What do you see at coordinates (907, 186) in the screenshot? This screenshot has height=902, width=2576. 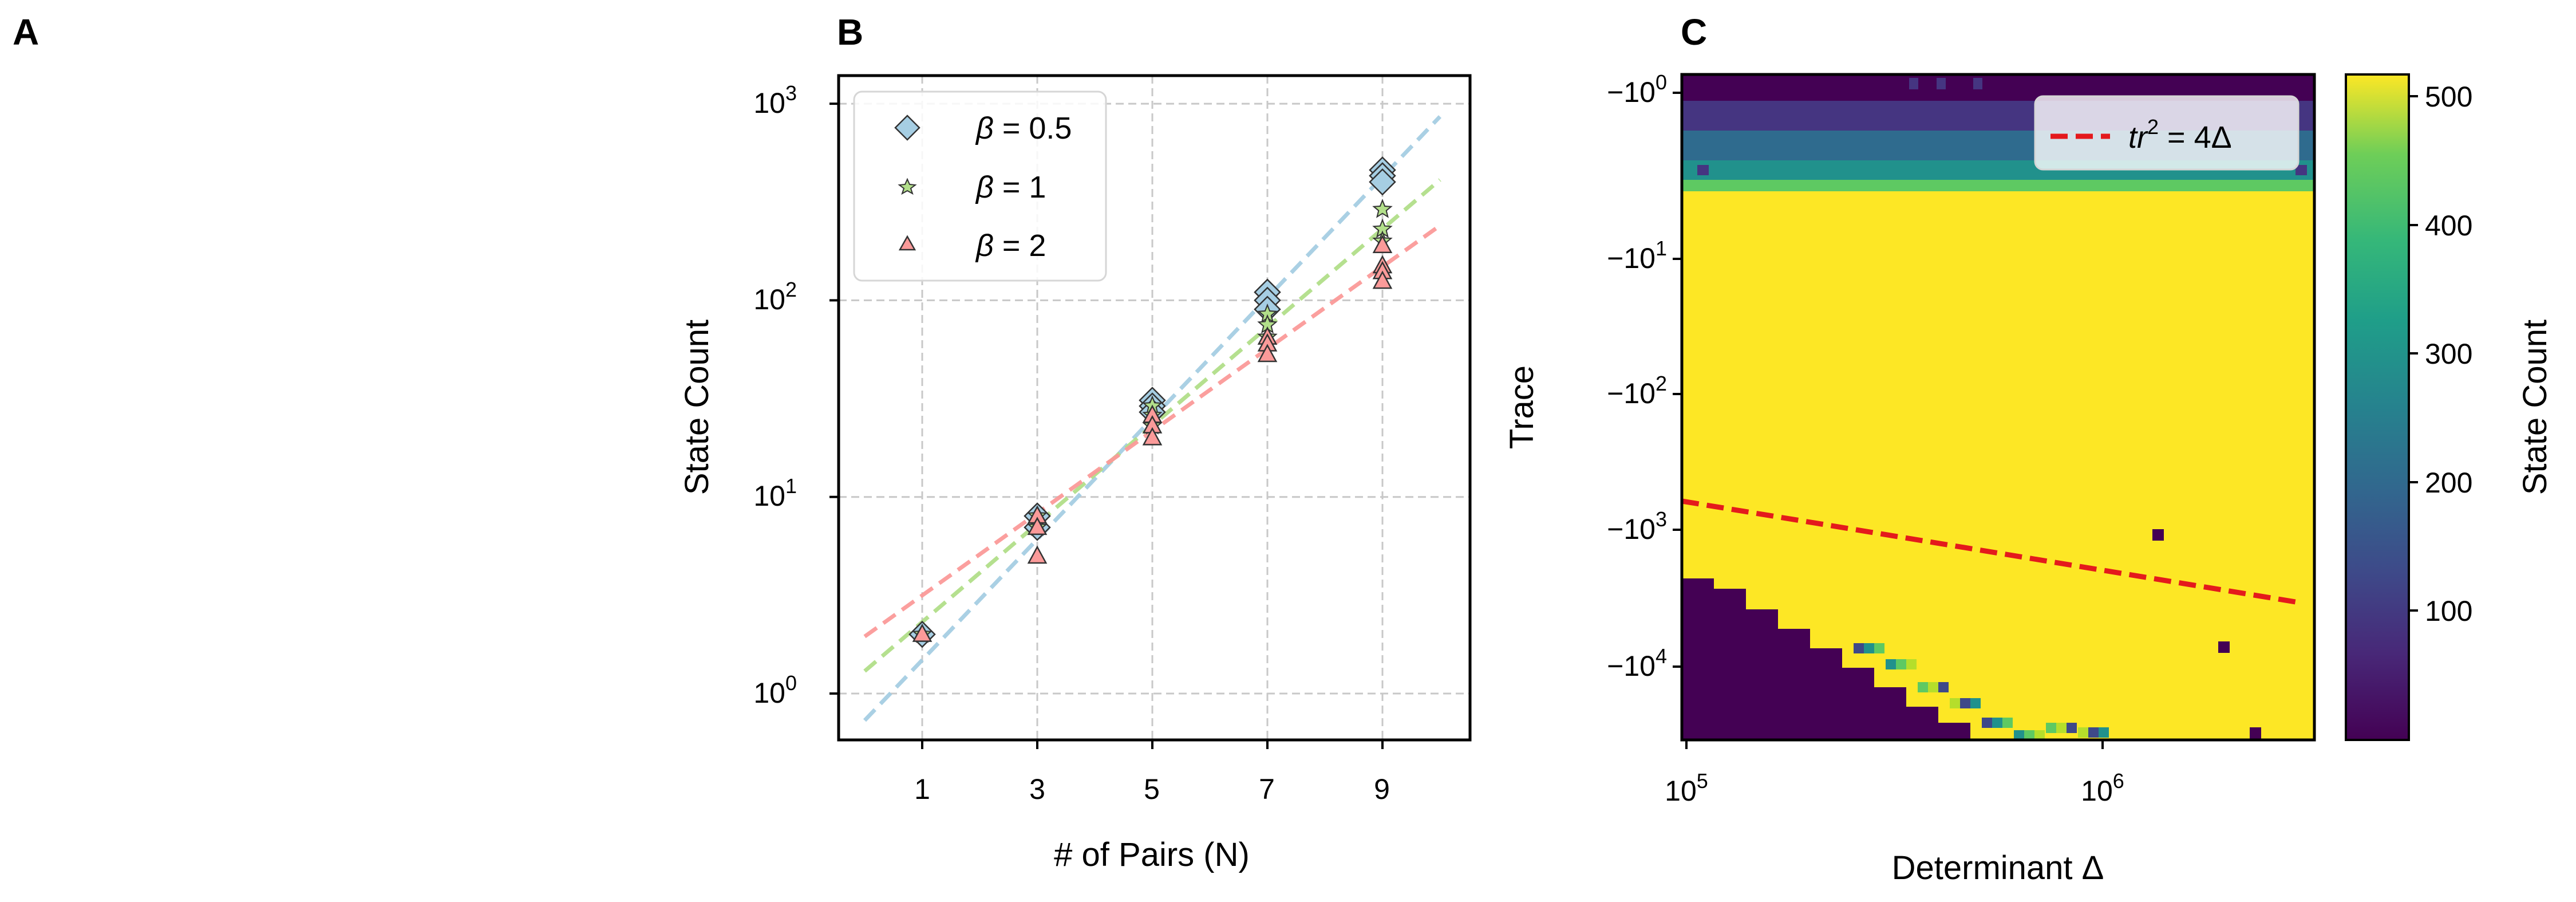 I see `legend-marker-star` at bounding box center [907, 186].